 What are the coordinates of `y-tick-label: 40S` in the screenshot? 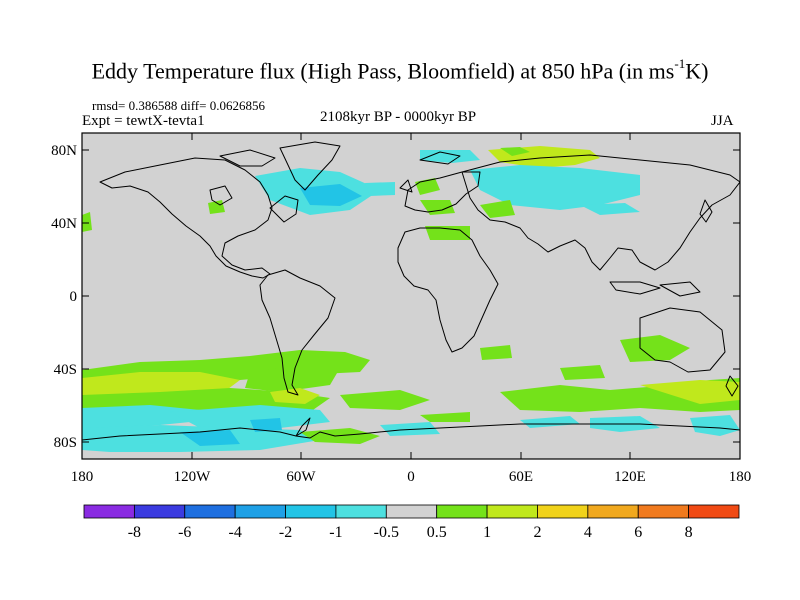 It's located at (65, 370).